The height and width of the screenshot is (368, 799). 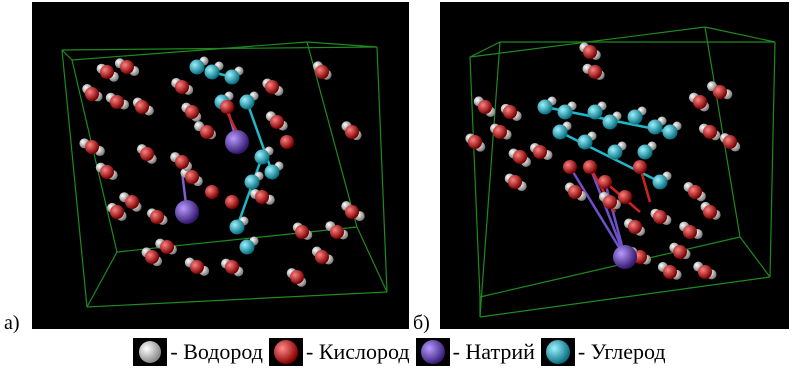 I want to click on legend-item-sodium: - Натрий, so click(x=475, y=352).